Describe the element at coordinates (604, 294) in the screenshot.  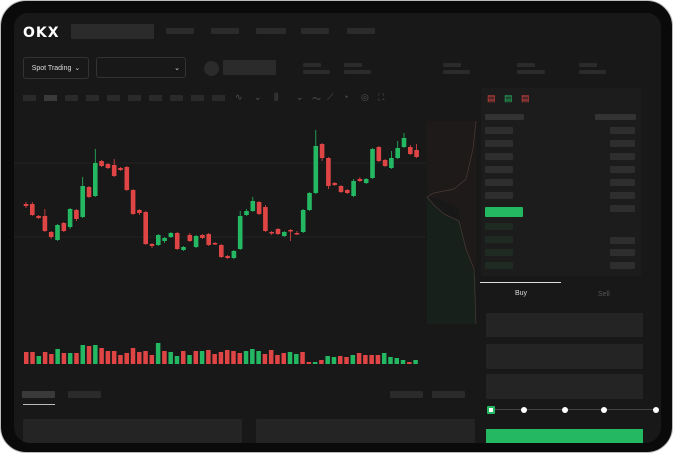
I see `tab-sell: Sell` at that location.